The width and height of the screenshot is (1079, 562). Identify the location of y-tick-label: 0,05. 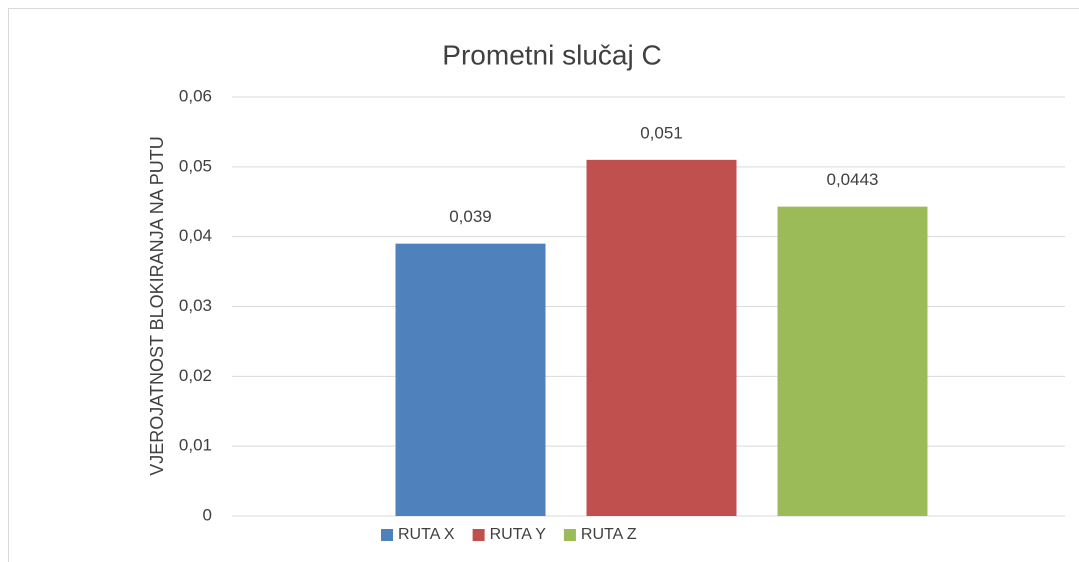
(195, 165).